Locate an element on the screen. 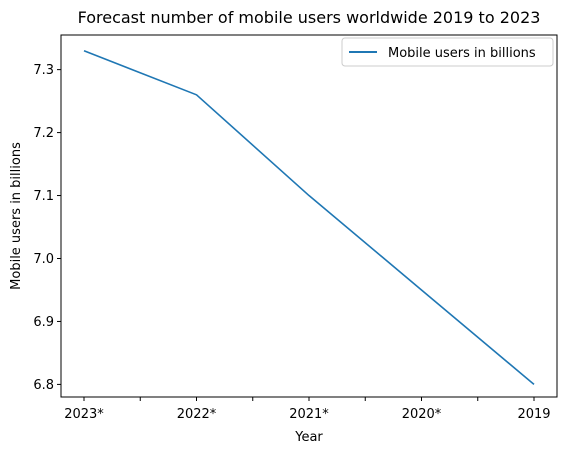  x-tick-label: 2023* is located at coordinates (84, 414).